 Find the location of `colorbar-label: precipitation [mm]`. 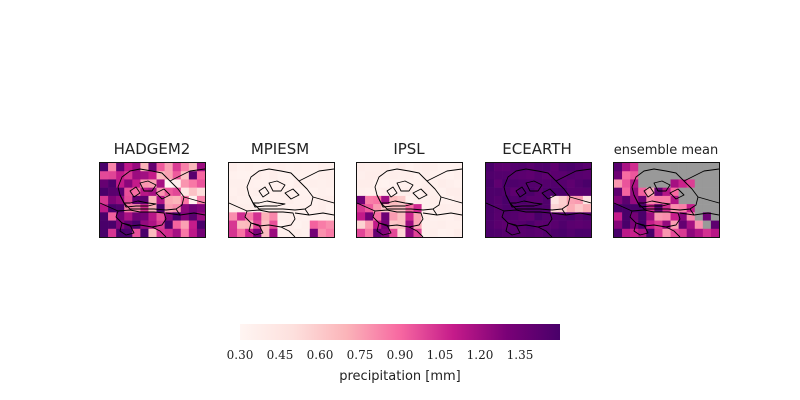

colorbar-label: precipitation [mm] is located at coordinates (400, 376).